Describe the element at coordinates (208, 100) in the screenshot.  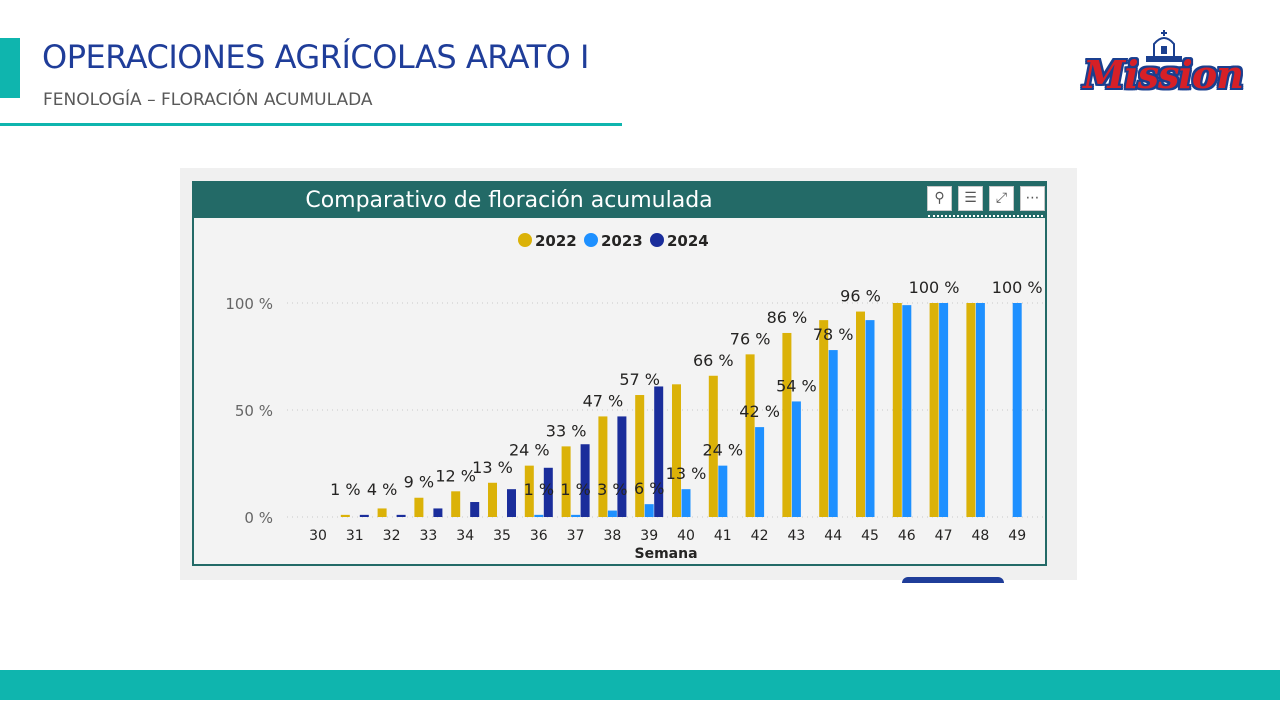
I see `page-subtitle: FENOLOGÍA – FLORACIÓN ACUMULADA` at that location.